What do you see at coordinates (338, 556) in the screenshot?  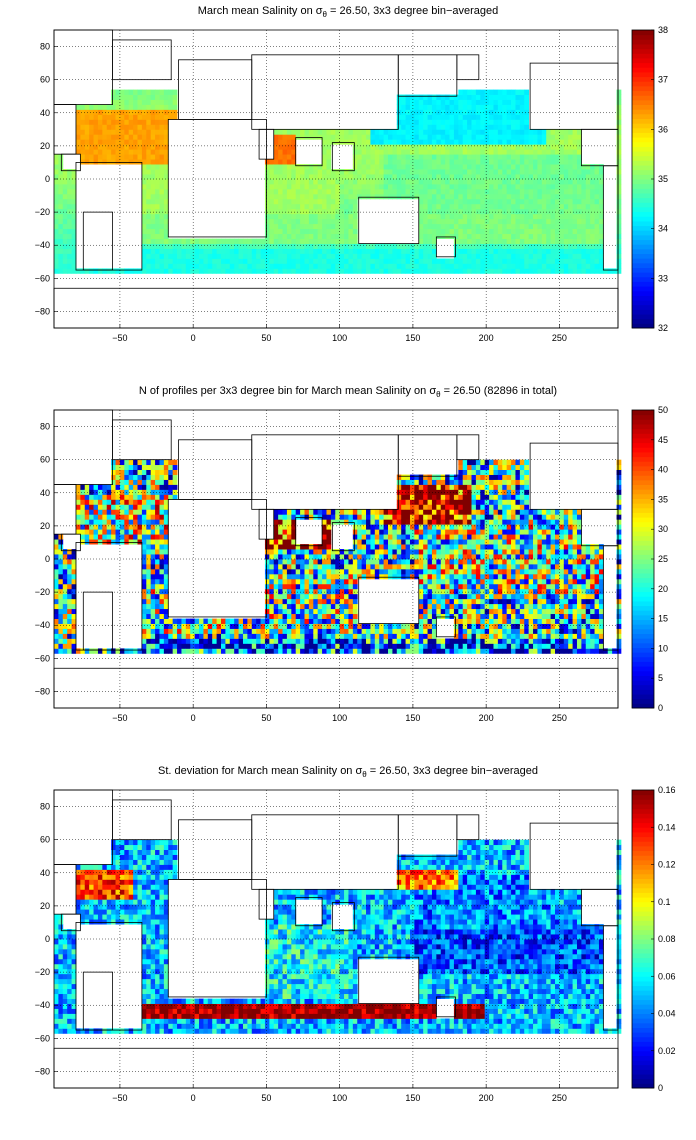 I see `heatmap-cells` at bounding box center [338, 556].